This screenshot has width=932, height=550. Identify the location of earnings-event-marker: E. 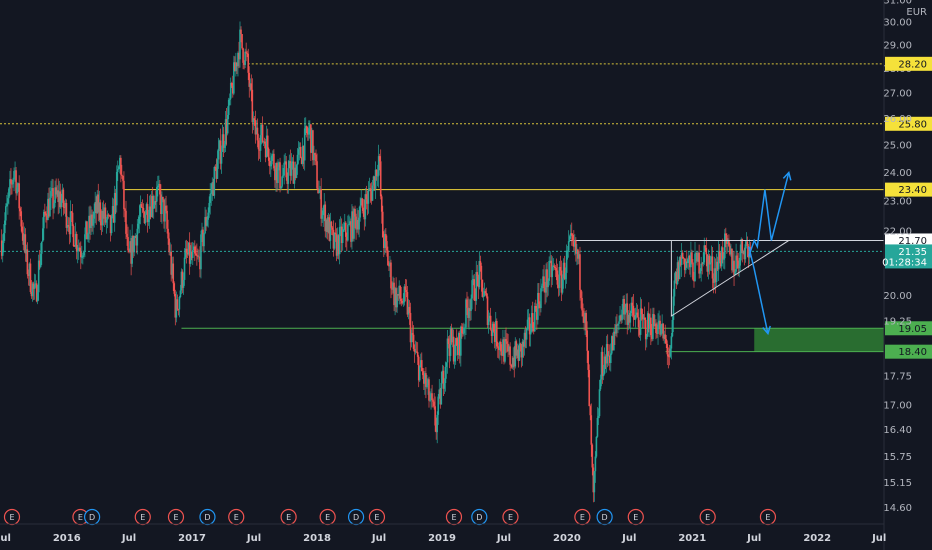
(454, 517).